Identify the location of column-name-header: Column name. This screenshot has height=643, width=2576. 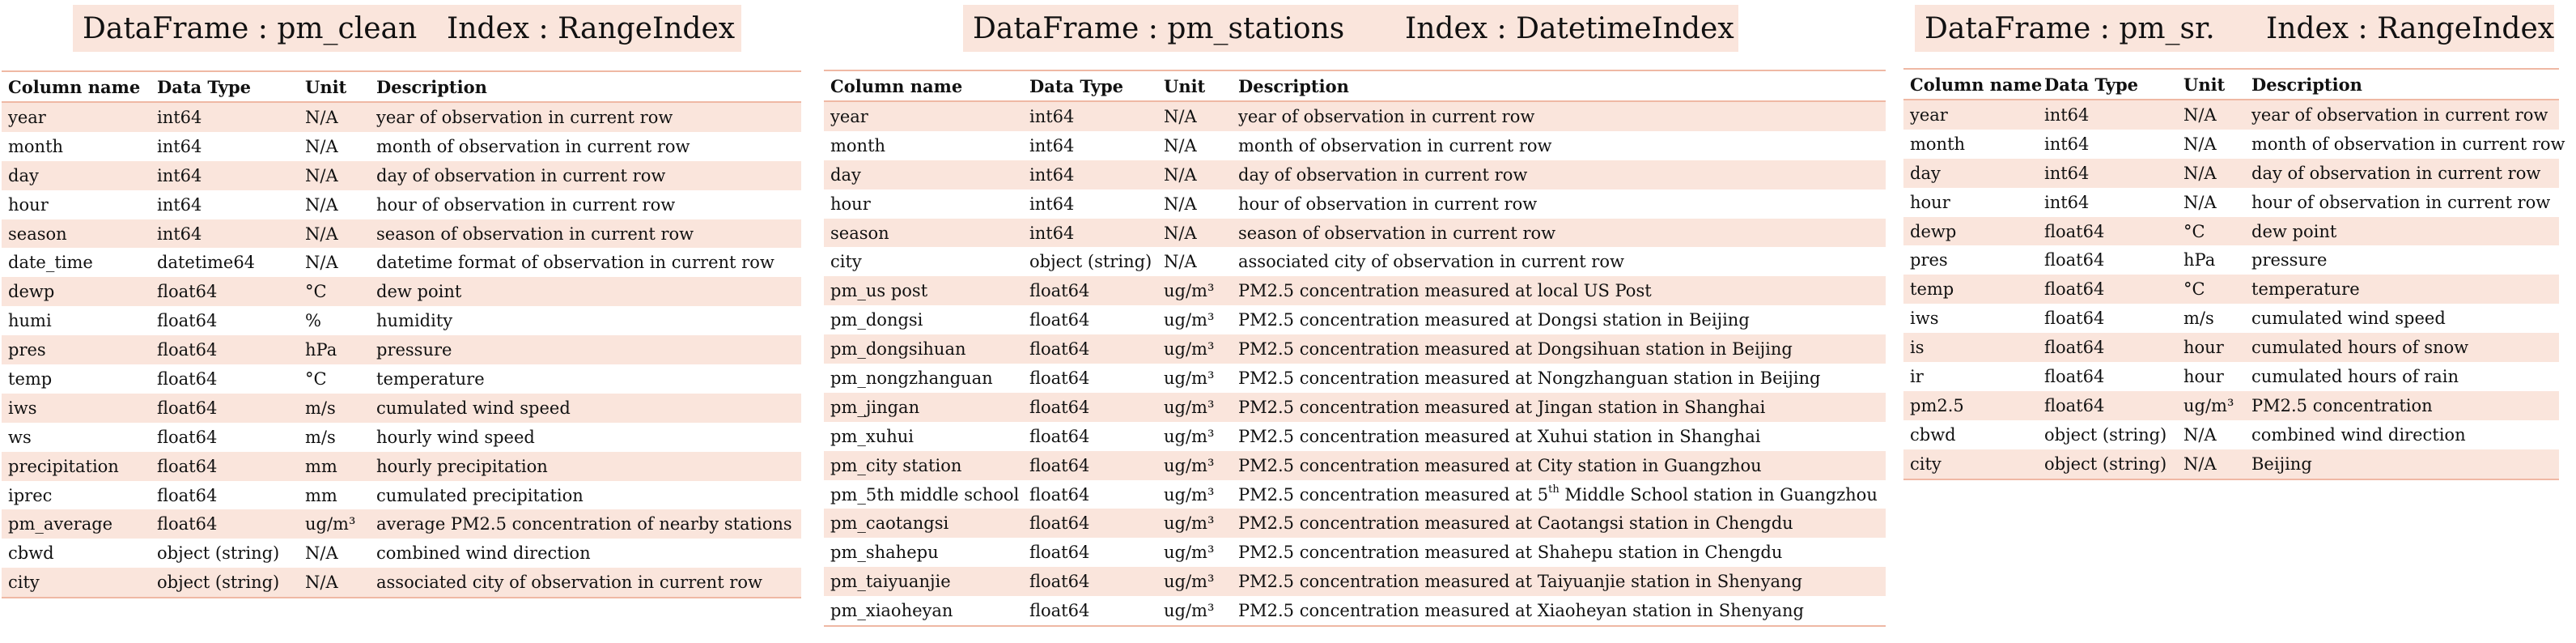
(923, 86).